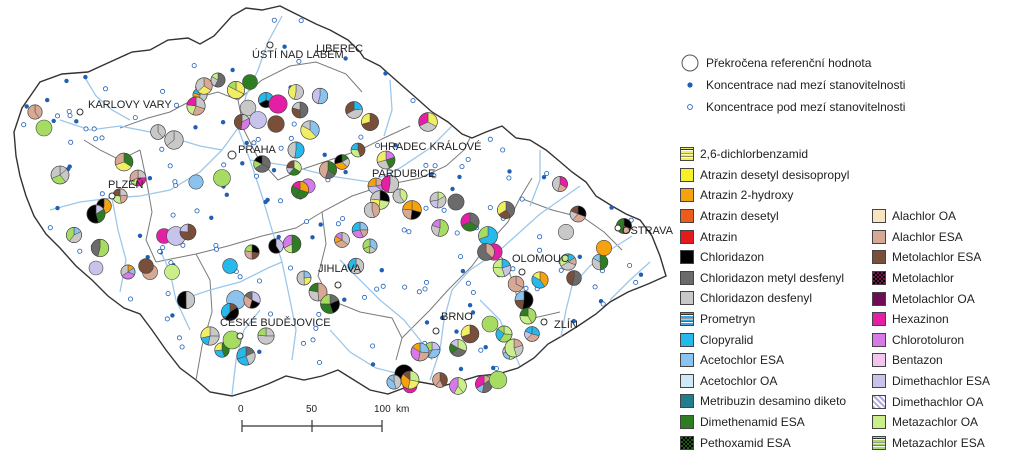 Image resolution: width=1023 pixels, height=453 pixels. I want to click on legend-label: Bentazon, so click(917, 360).